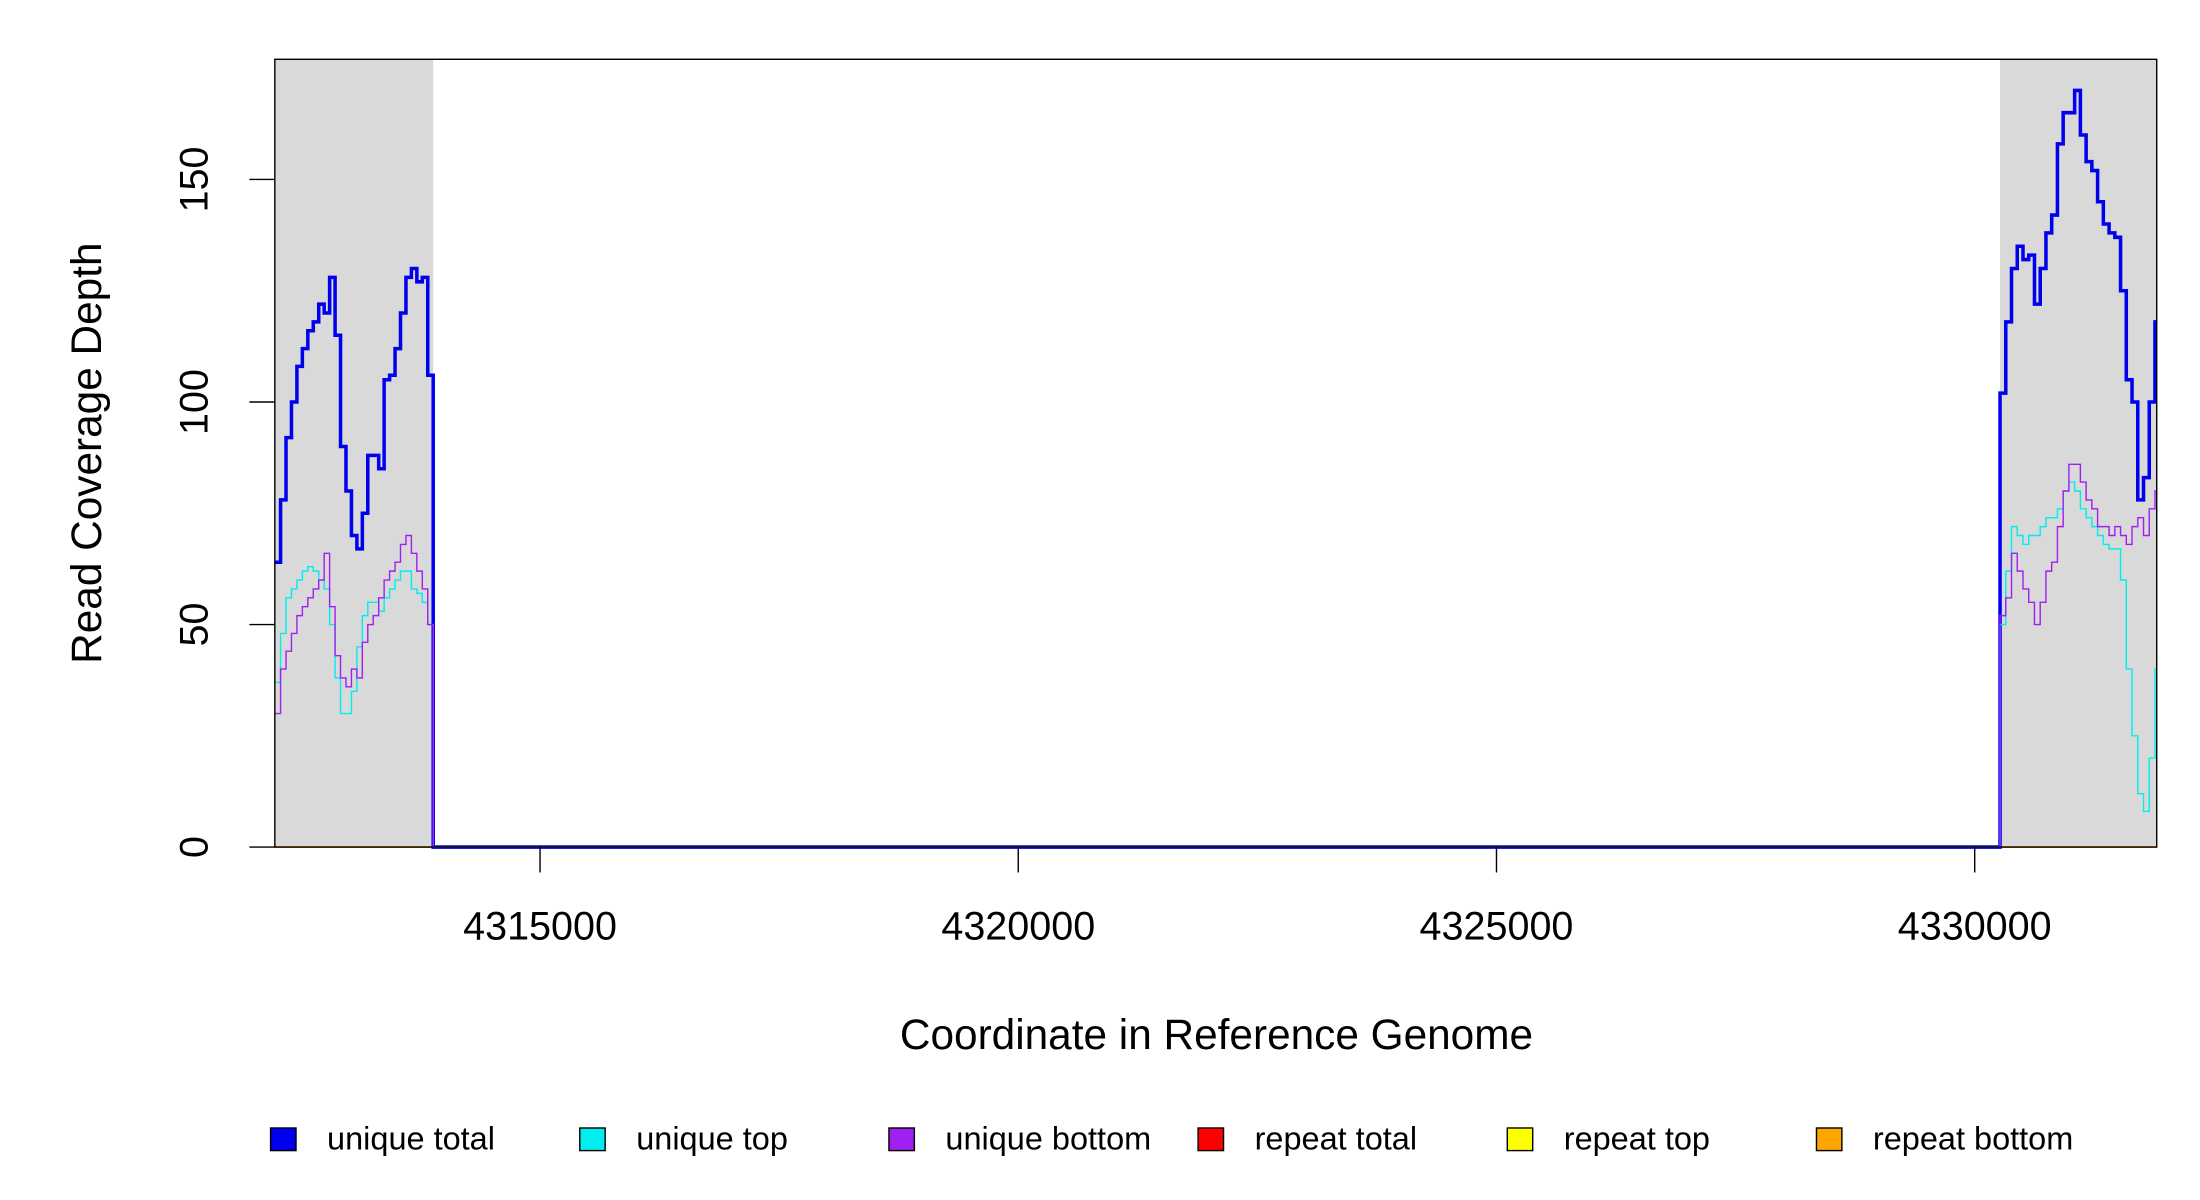 This screenshot has width=2200, height=1200. What do you see at coordinates (1497, 926) in the screenshot?
I see `x-tick-label: 4325000` at bounding box center [1497, 926].